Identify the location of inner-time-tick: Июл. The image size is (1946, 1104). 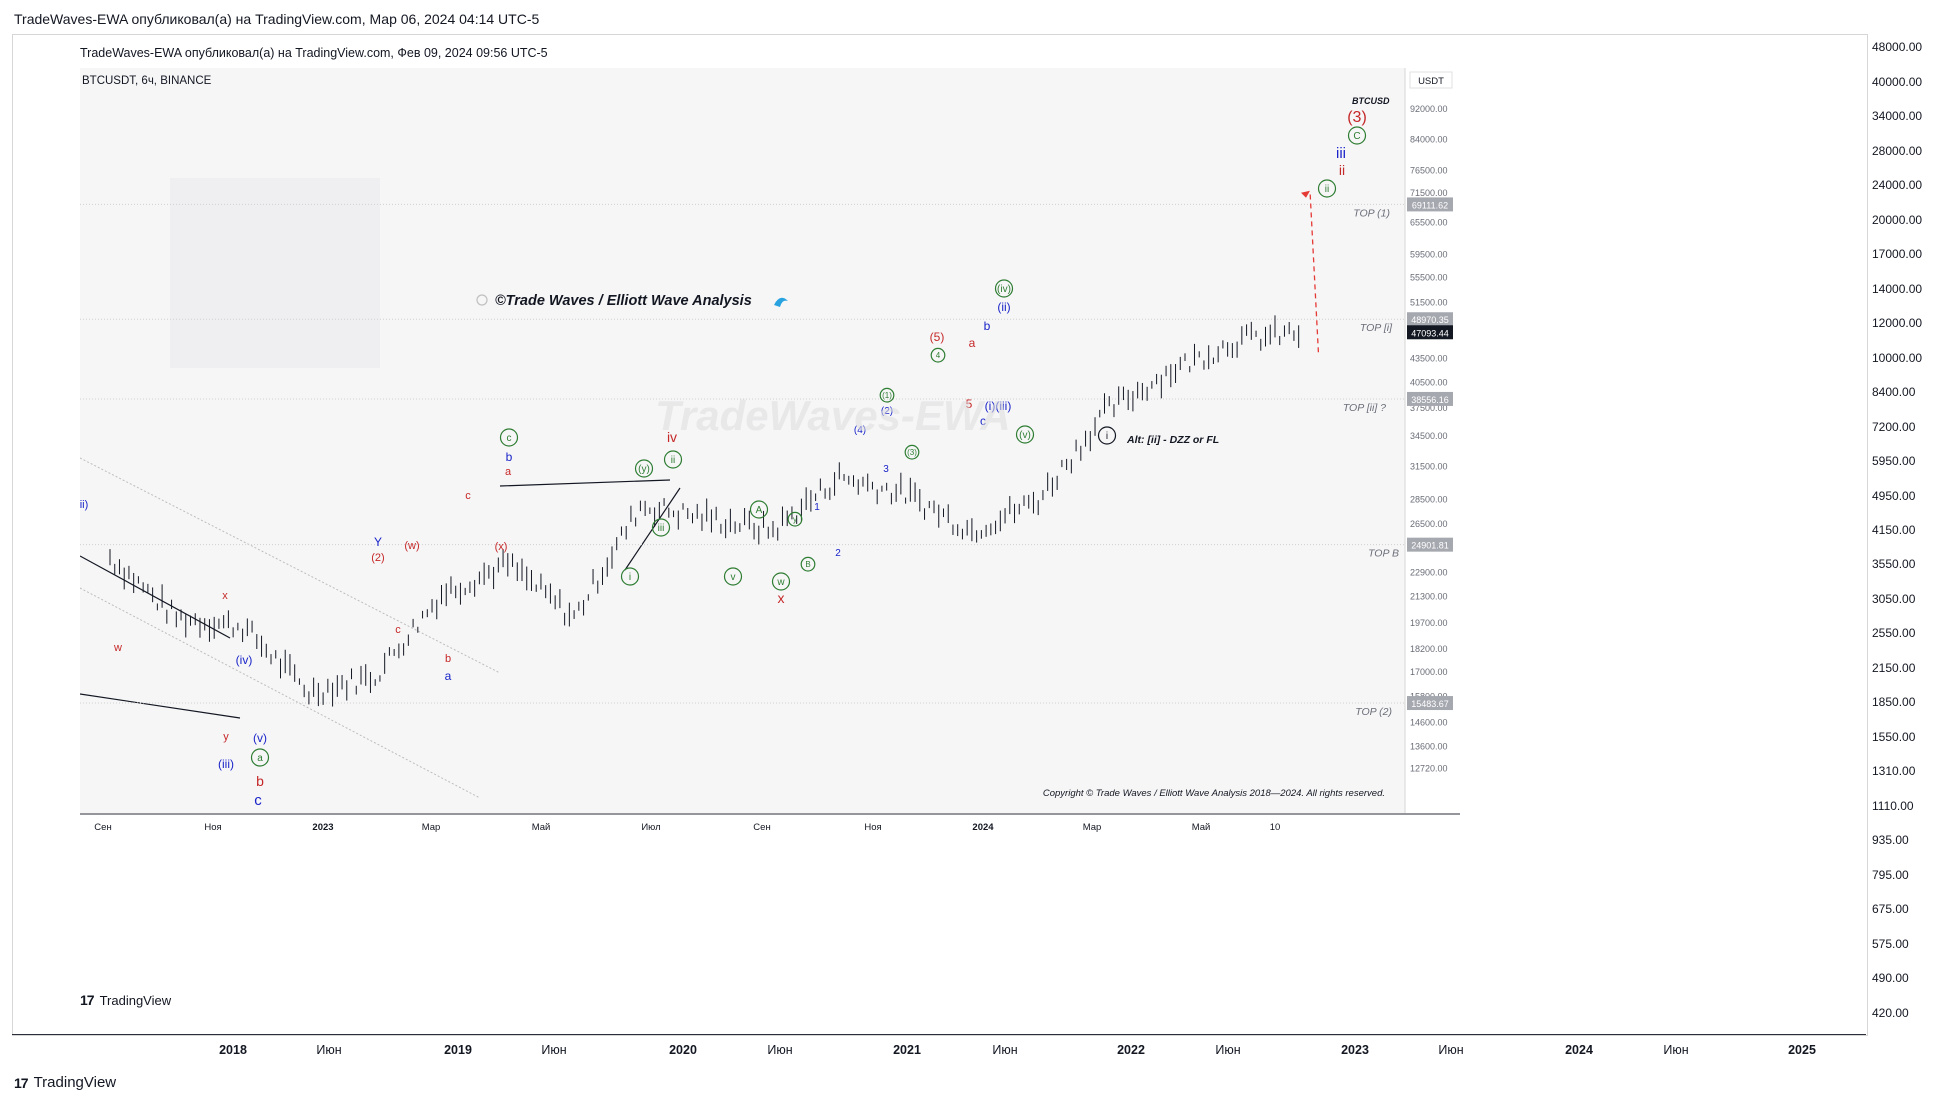
(650, 827).